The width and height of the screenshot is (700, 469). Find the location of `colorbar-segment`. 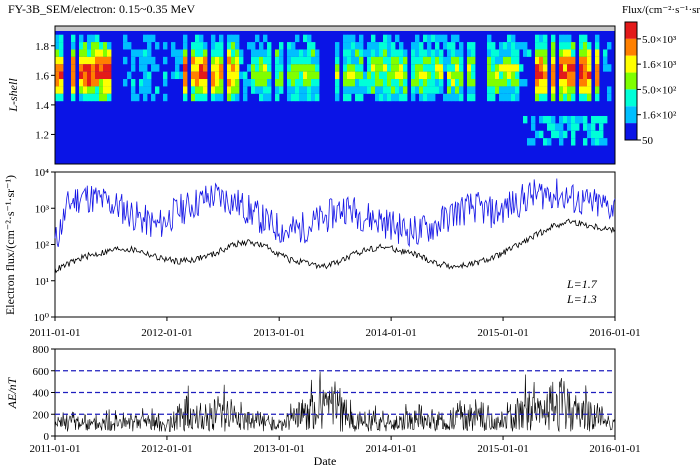

colorbar-segment is located at coordinates (631, 98).